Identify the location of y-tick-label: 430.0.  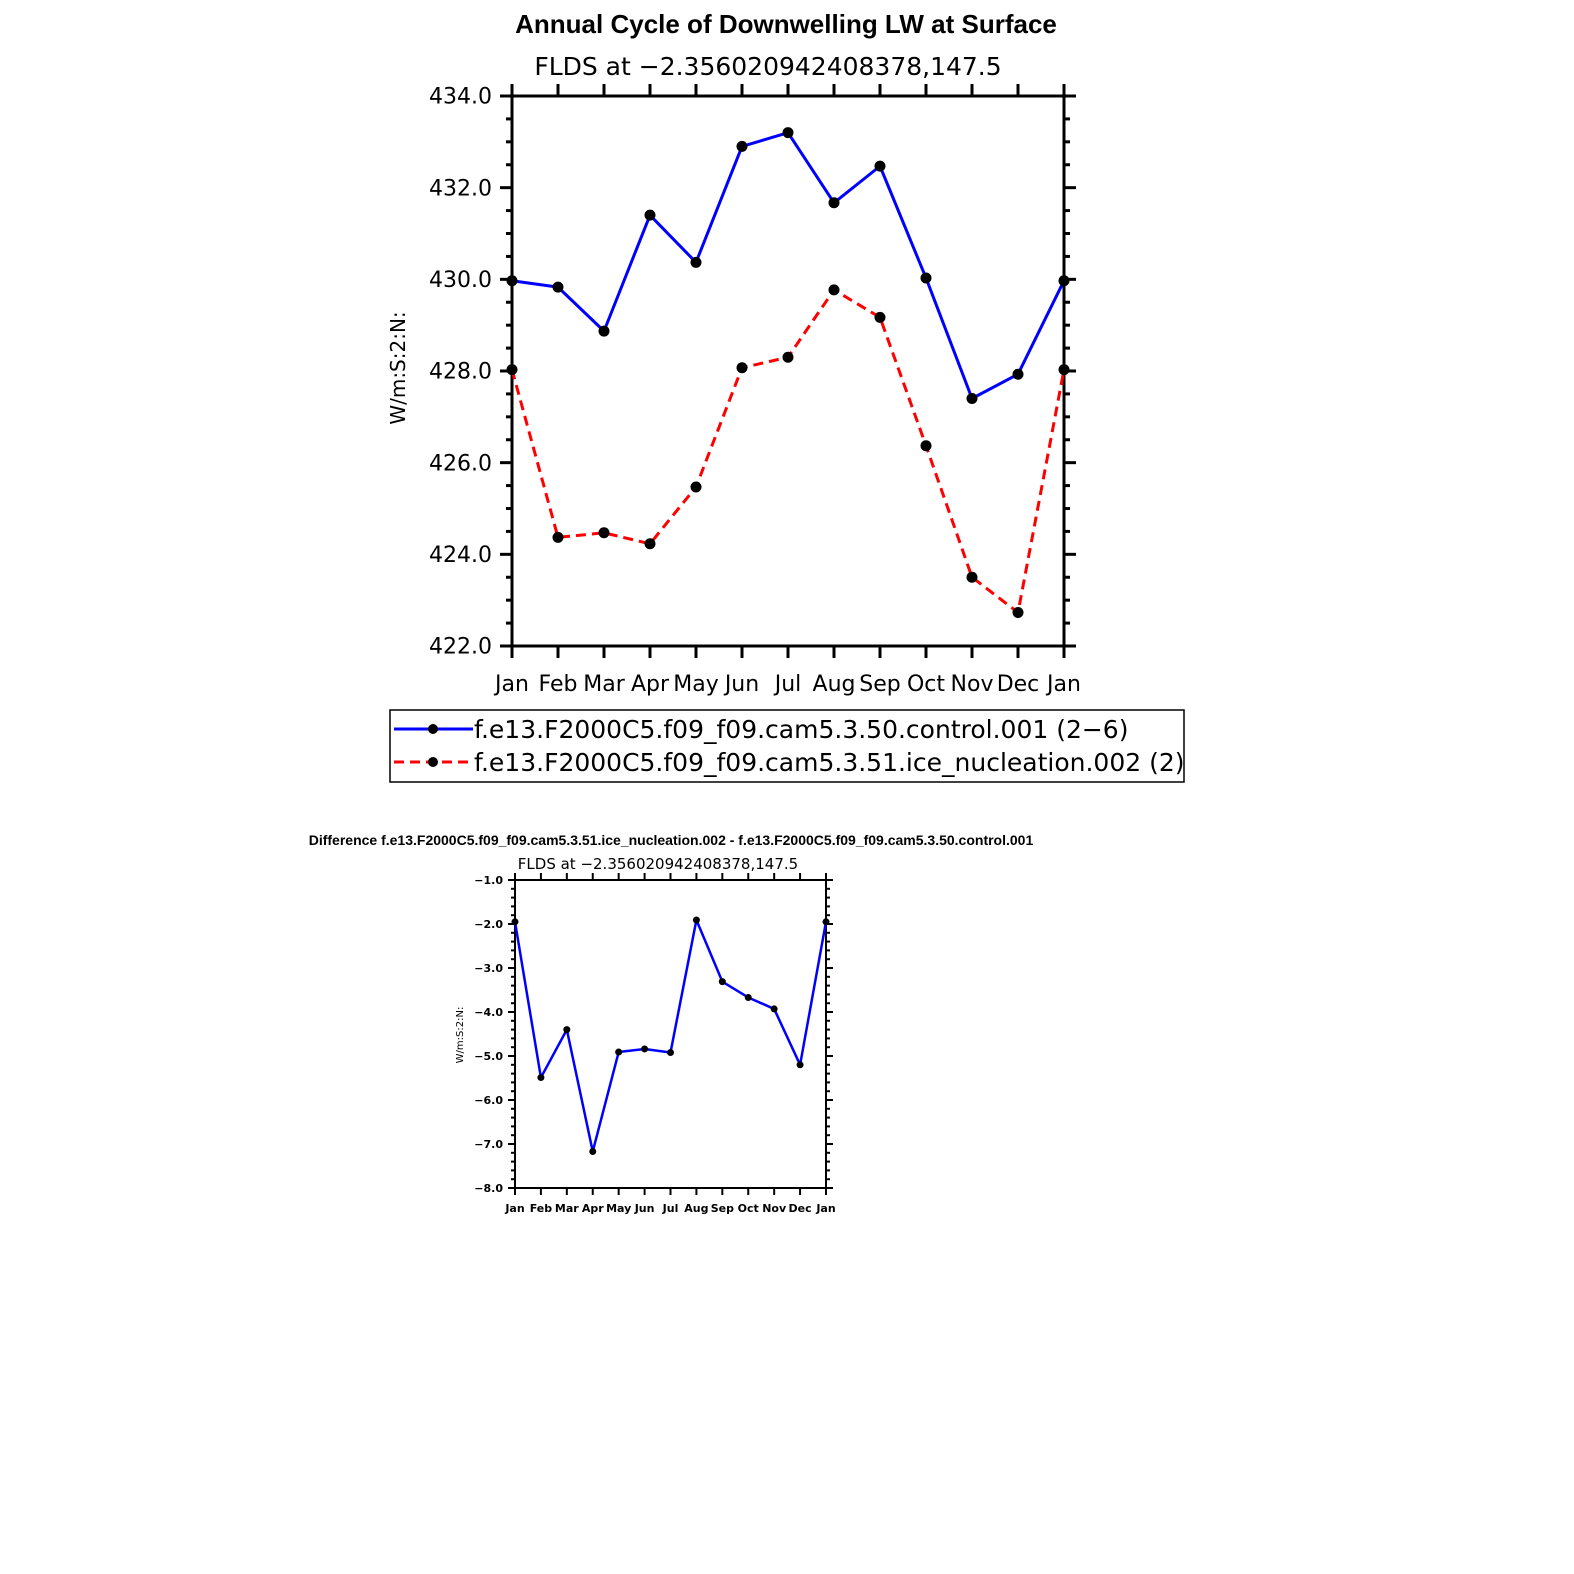
(460, 280).